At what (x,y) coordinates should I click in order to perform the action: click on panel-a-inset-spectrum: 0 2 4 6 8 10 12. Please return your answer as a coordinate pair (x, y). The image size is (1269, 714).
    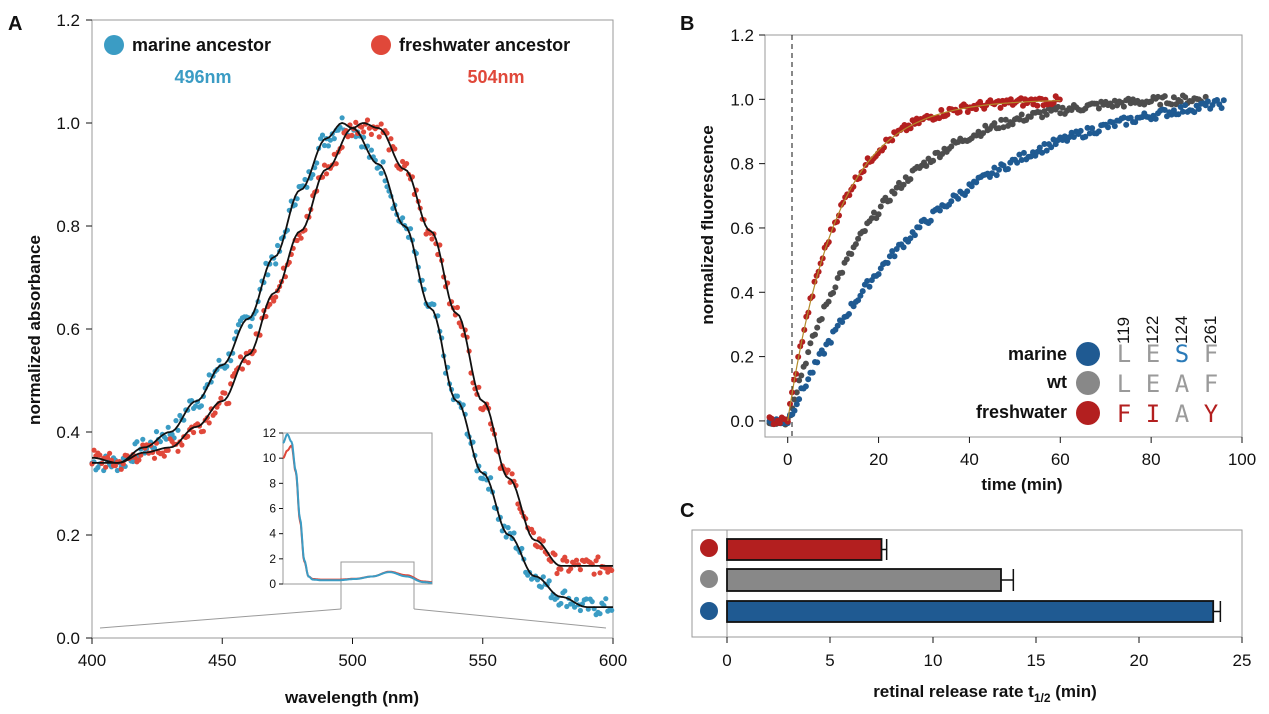
    Looking at the image, I should click on (353, 527).